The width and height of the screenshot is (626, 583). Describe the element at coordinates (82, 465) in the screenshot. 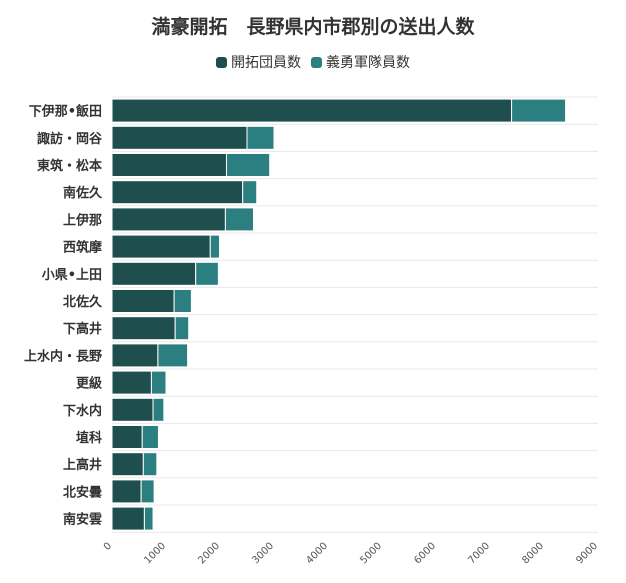

I see `category-label-13: 上高井` at that location.